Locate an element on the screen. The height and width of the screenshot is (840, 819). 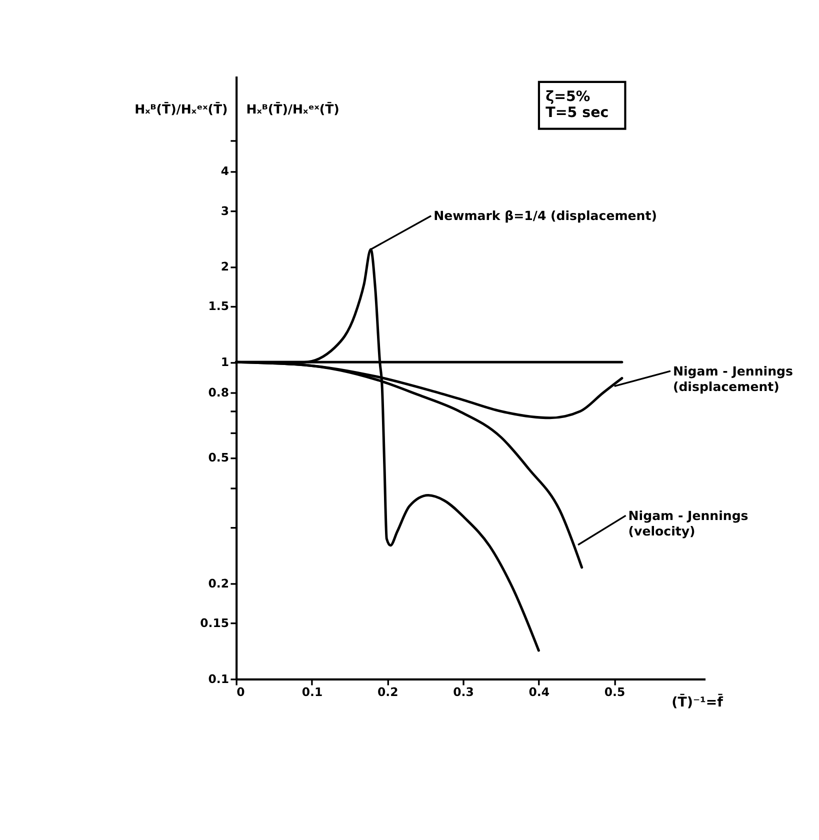
annotation: Nigam - Jennings (velocity) is located at coordinates (688, 523).